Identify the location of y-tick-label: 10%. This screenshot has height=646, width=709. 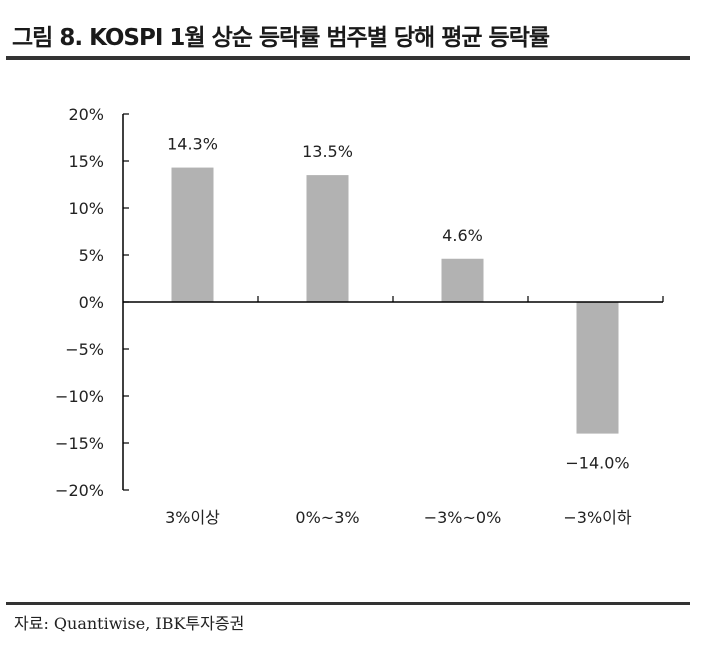
(86, 208).